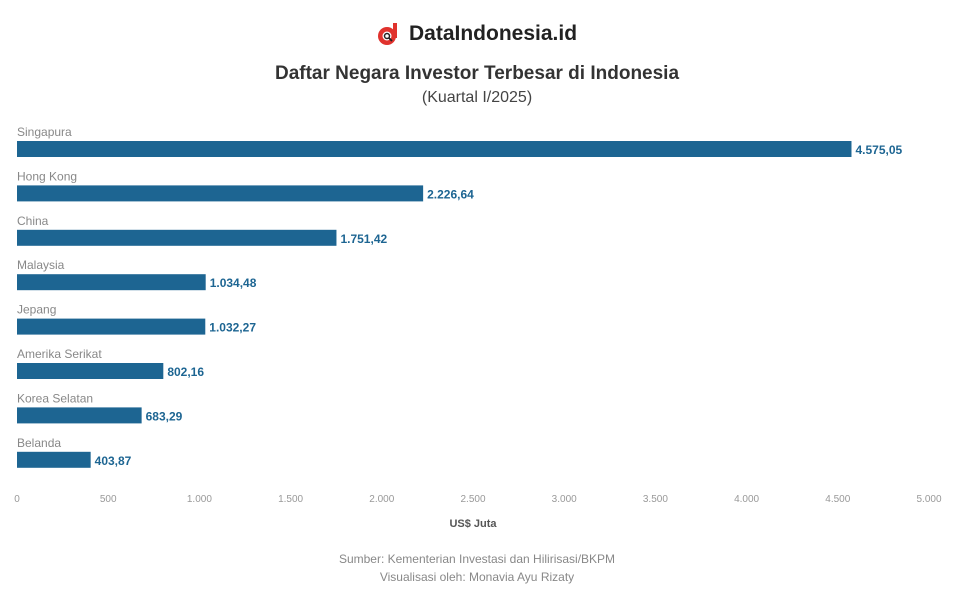 The height and width of the screenshot is (596, 954). I want to click on category-label: Belanda, so click(39, 443).